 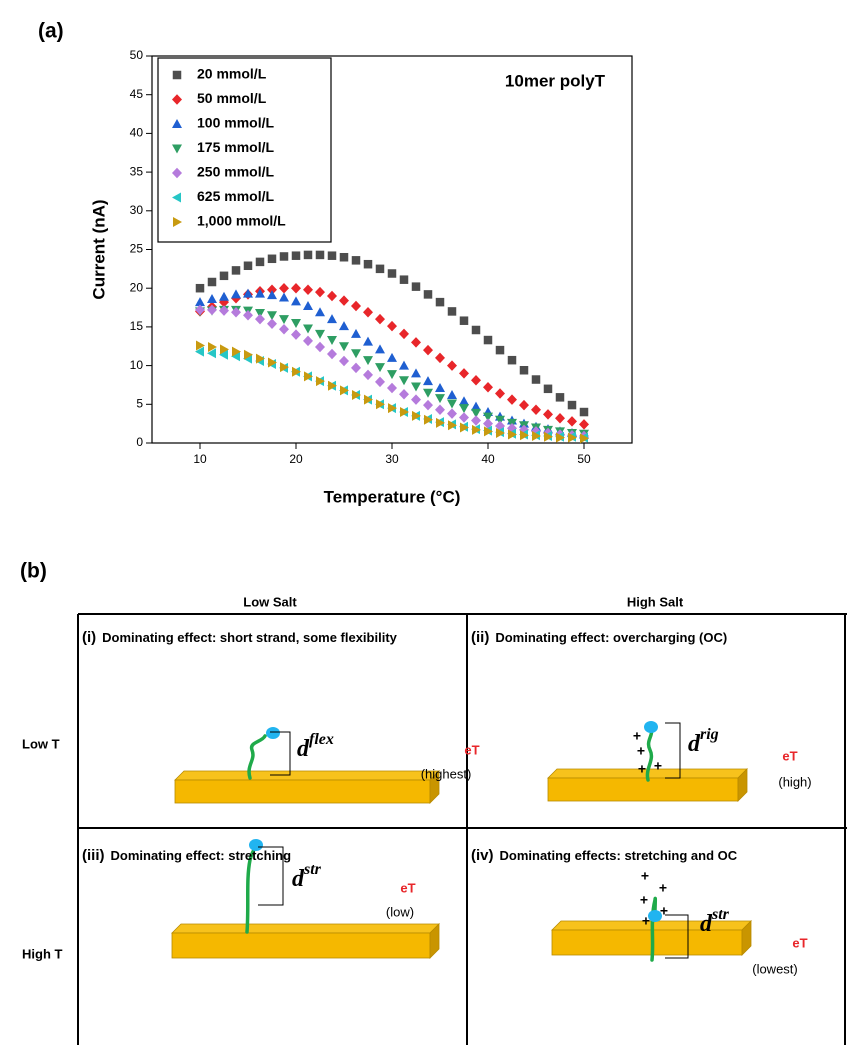 I want to click on legend-label: 100 mmol/L, so click(x=235, y=123).